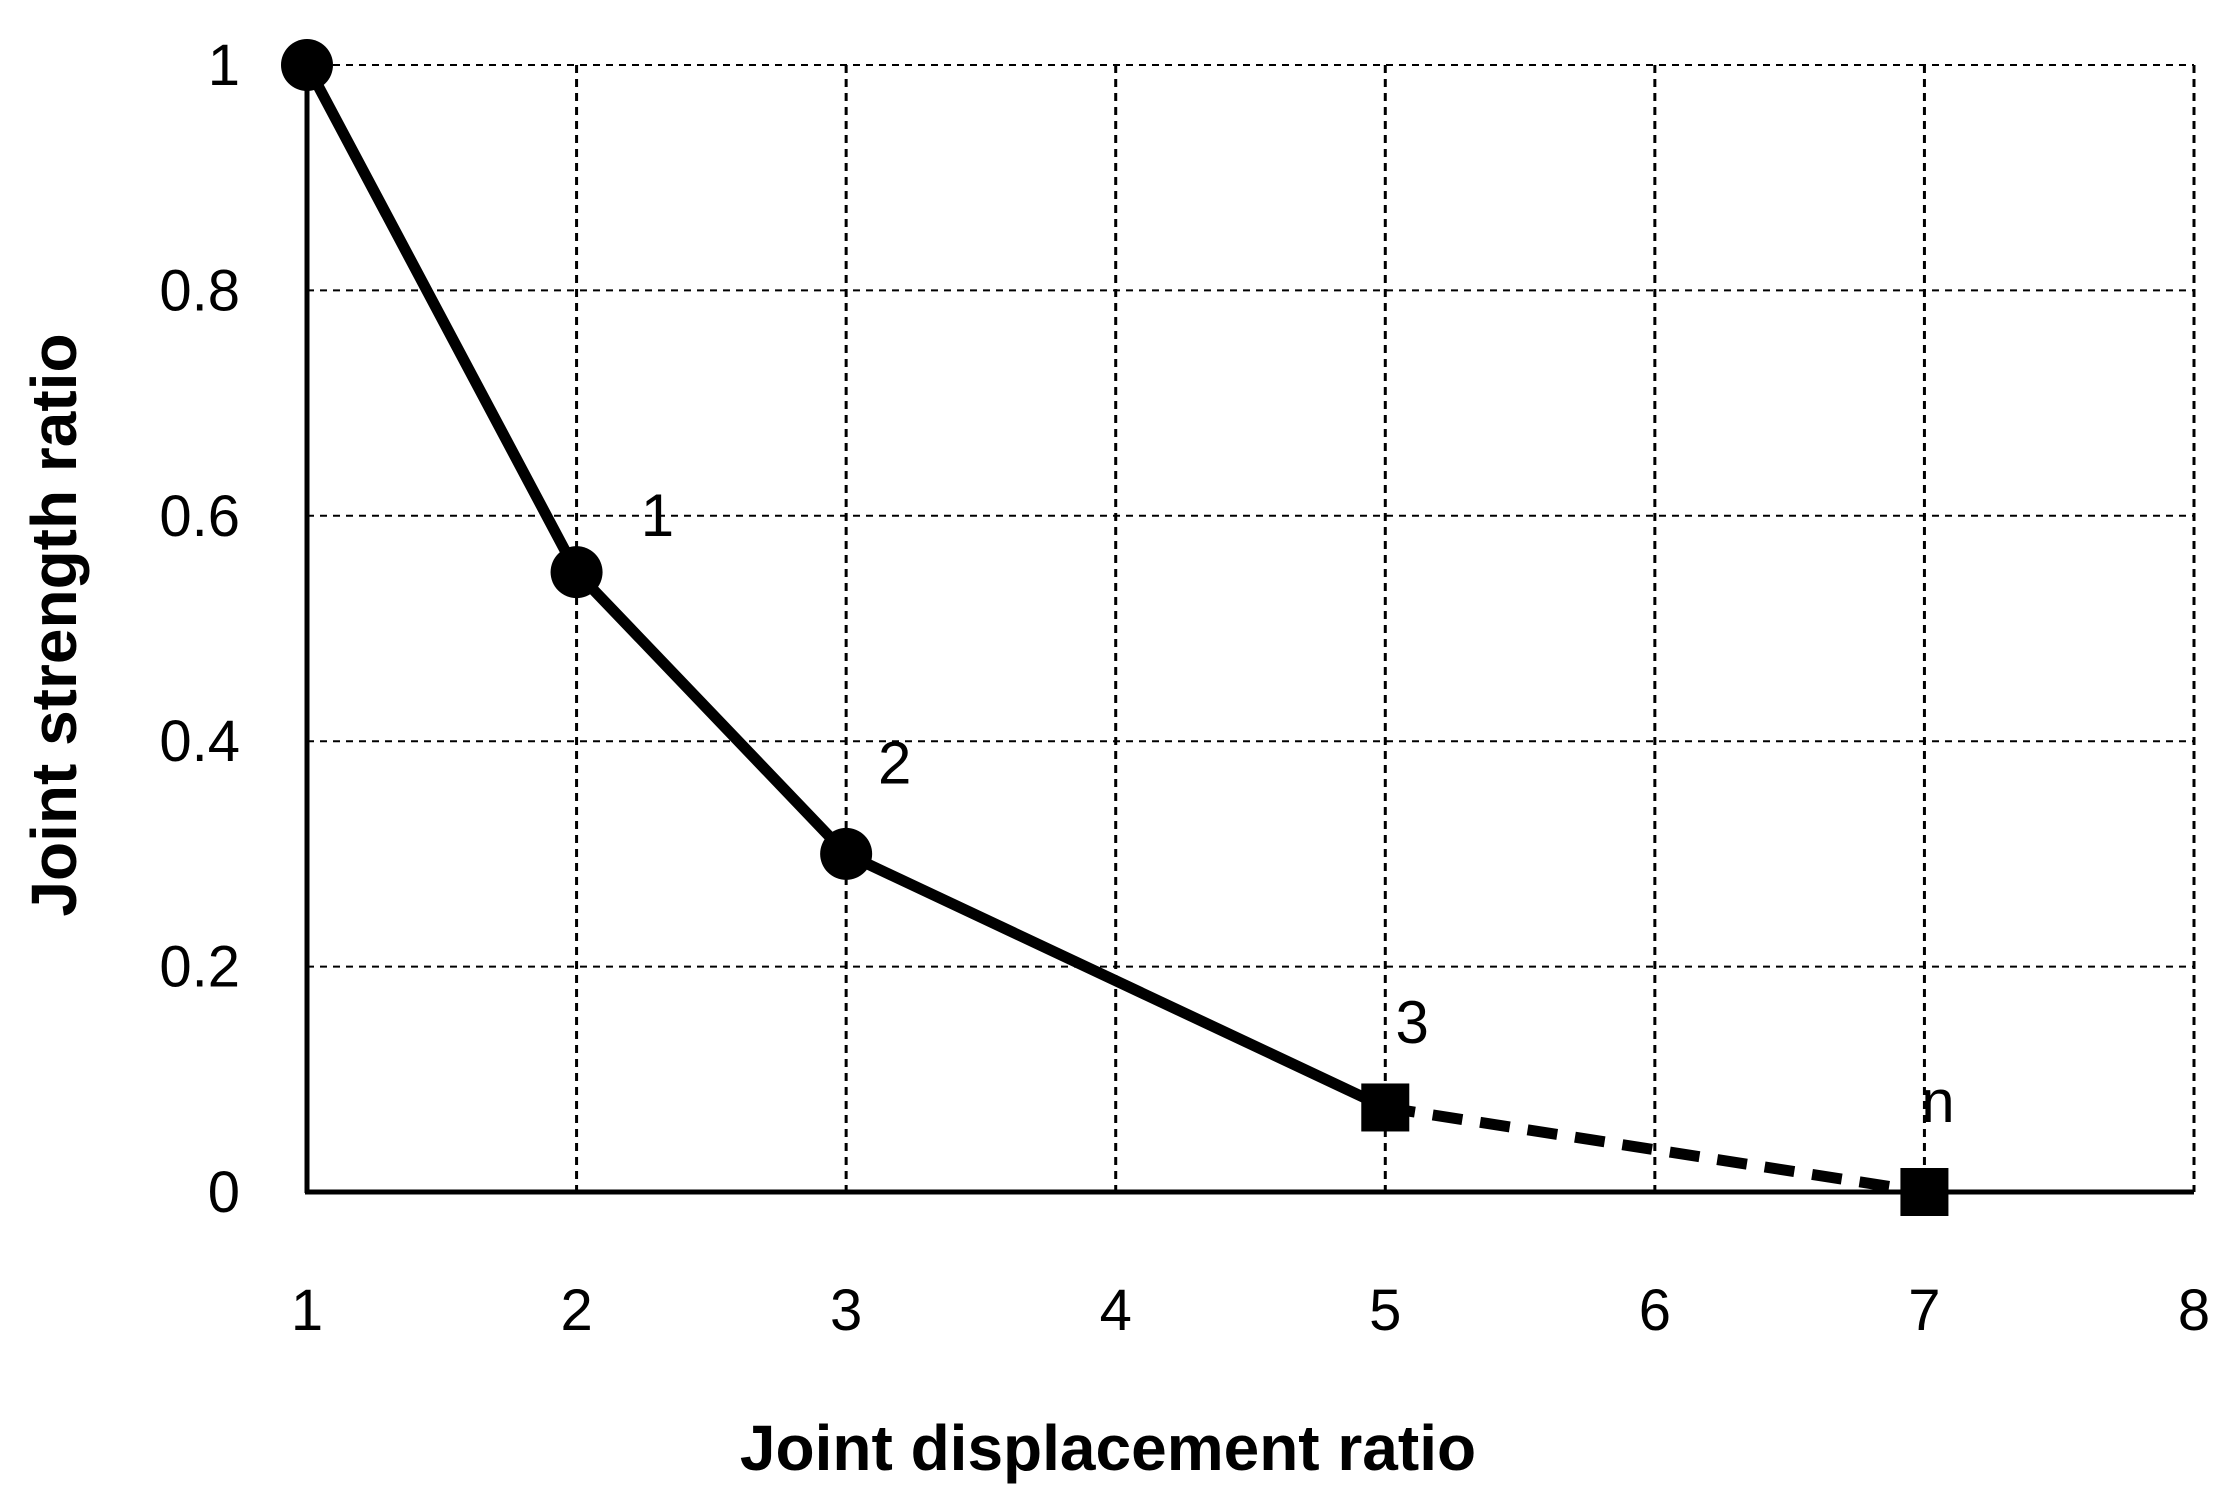 The image size is (2231, 1490). I want to click on y-axis-title: Joint strength ratio, so click(54, 624).